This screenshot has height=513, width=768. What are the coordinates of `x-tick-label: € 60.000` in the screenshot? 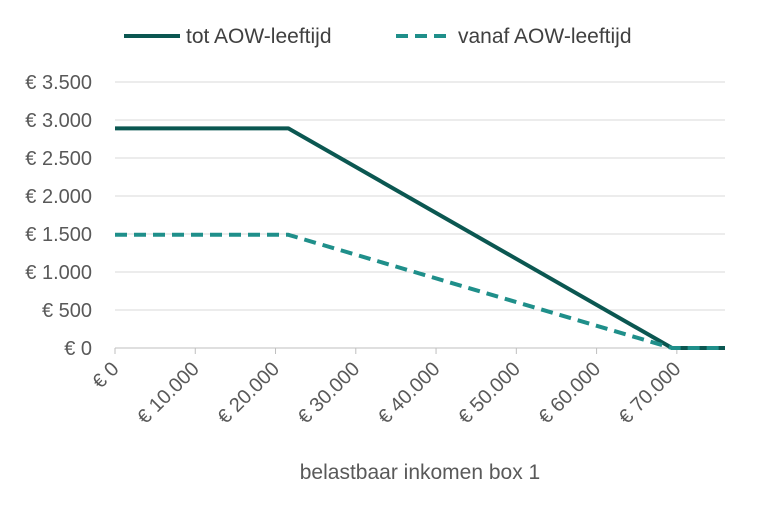 It's located at (570, 393).